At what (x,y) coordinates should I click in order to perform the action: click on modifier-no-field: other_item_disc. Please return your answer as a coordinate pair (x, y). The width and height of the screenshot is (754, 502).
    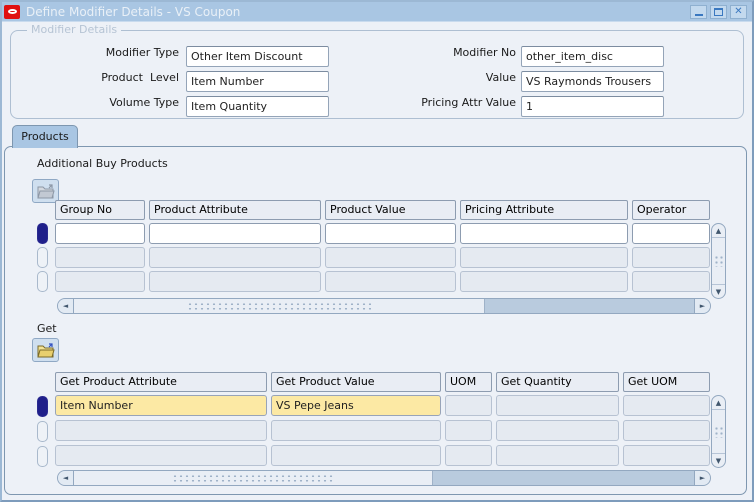
    Looking at the image, I should click on (592, 56).